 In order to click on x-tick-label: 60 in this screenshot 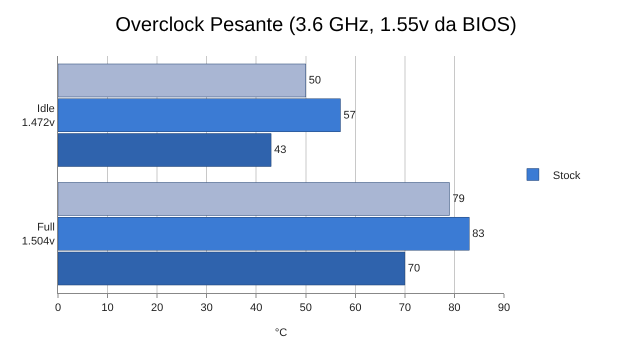, I will do `click(355, 308)`.